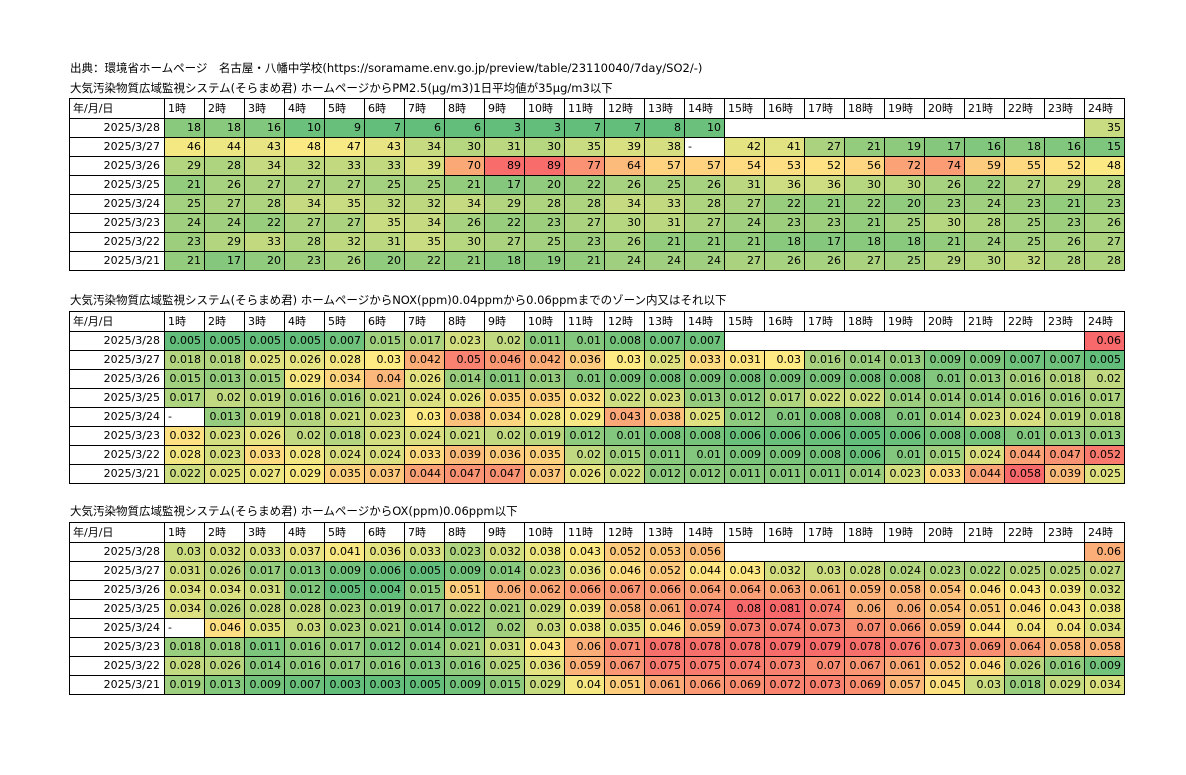 The image size is (1186, 775). Describe the element at coordinates (264, 532) in the screenshot. I see `hour-header-3: 3時` at that location.